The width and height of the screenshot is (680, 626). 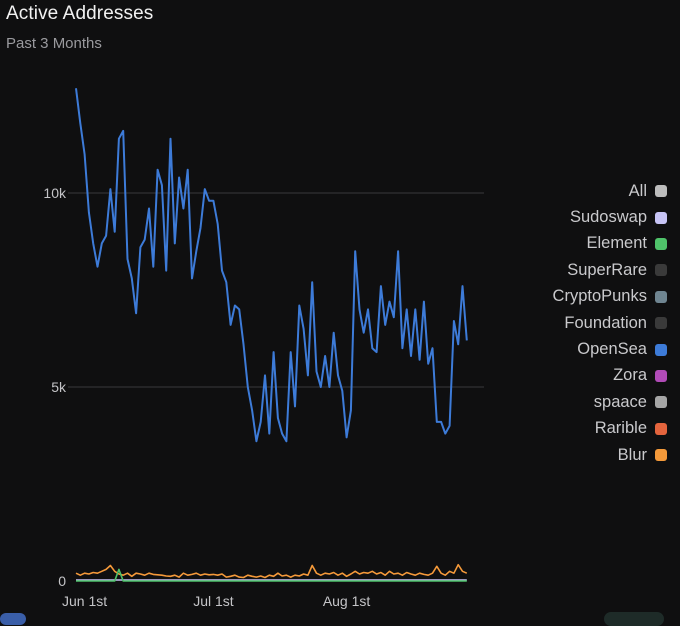 I want to click on legend-item-zora: Zora, so click(x=640, y=376).